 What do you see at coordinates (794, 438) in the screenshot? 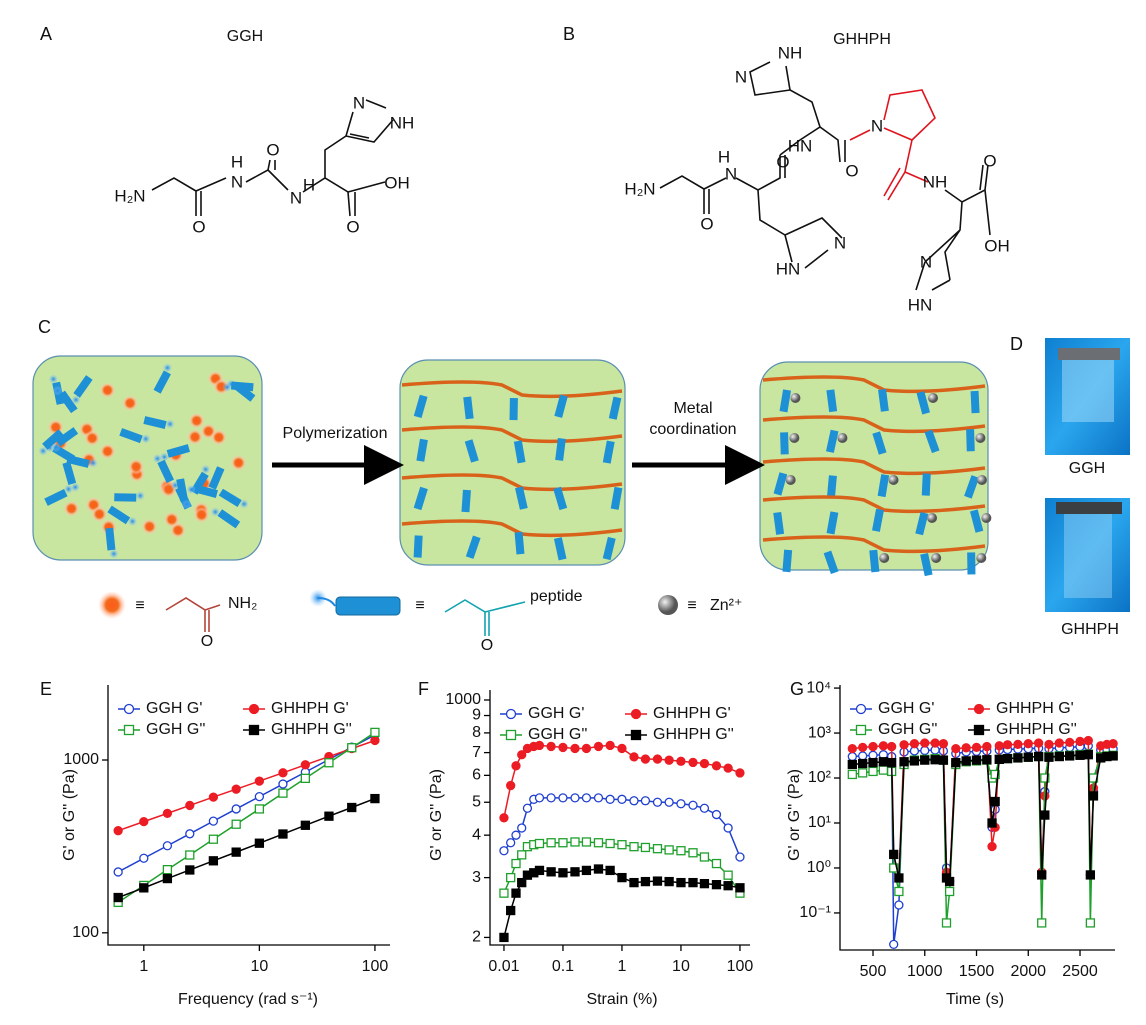
I see `zinc` at bounding box center [794, 438].